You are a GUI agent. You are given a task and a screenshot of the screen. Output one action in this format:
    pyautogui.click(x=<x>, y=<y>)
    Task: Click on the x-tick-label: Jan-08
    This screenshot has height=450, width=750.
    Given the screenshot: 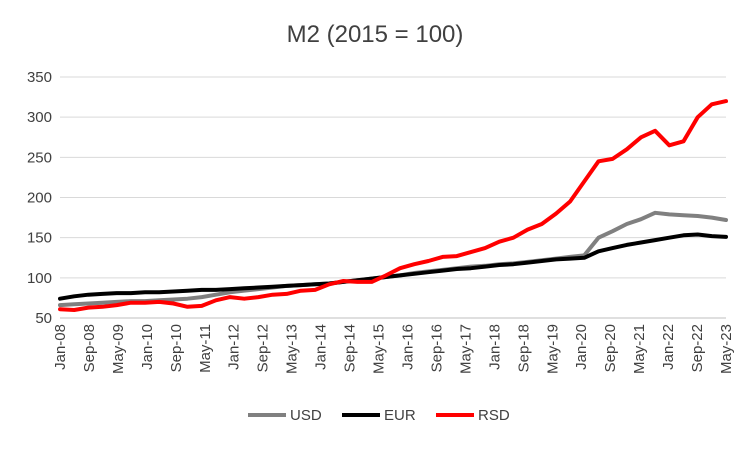 What is the action you would take?
    pyautogui.click(x=60, y=347)
    